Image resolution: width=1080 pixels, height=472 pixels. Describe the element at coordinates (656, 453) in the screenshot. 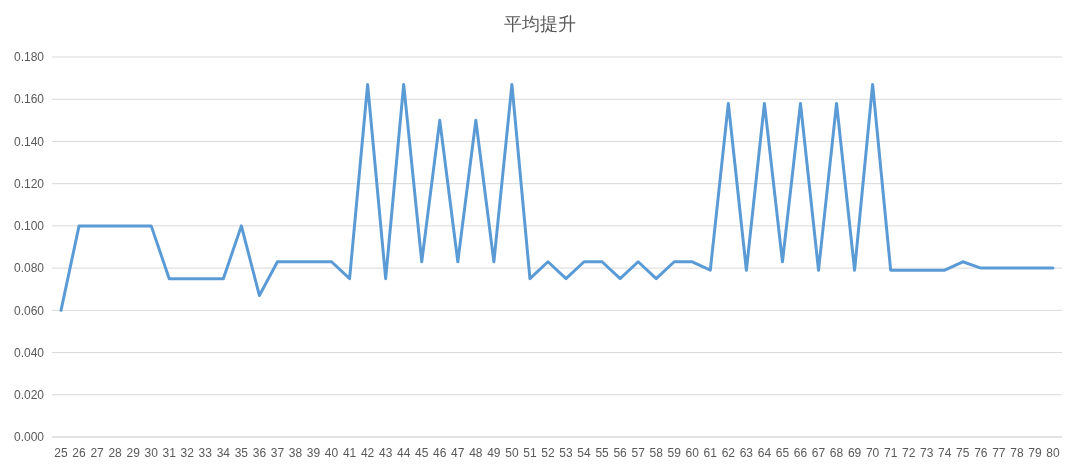

I see `x-tick-label: 58` at that location.